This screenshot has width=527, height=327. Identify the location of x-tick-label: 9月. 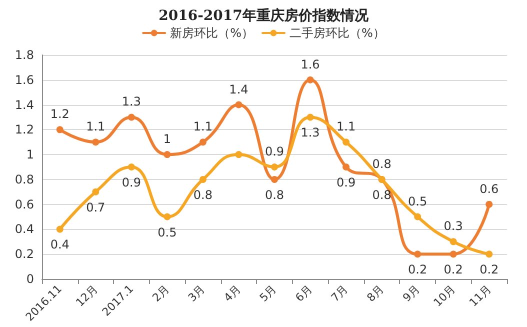
(411, 293).